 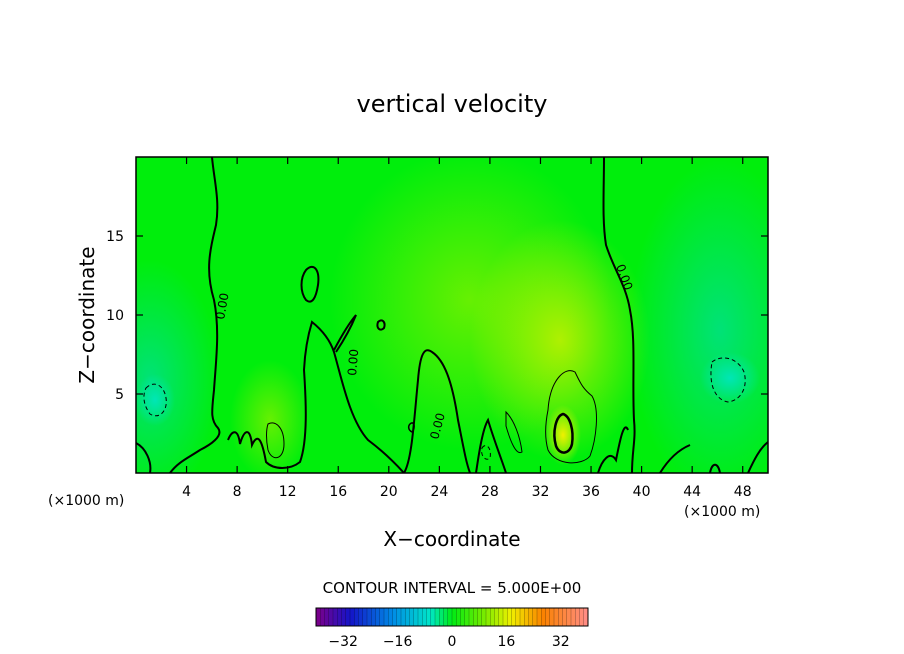 I want to click on cool-region-right, so click(x=699, y=316).